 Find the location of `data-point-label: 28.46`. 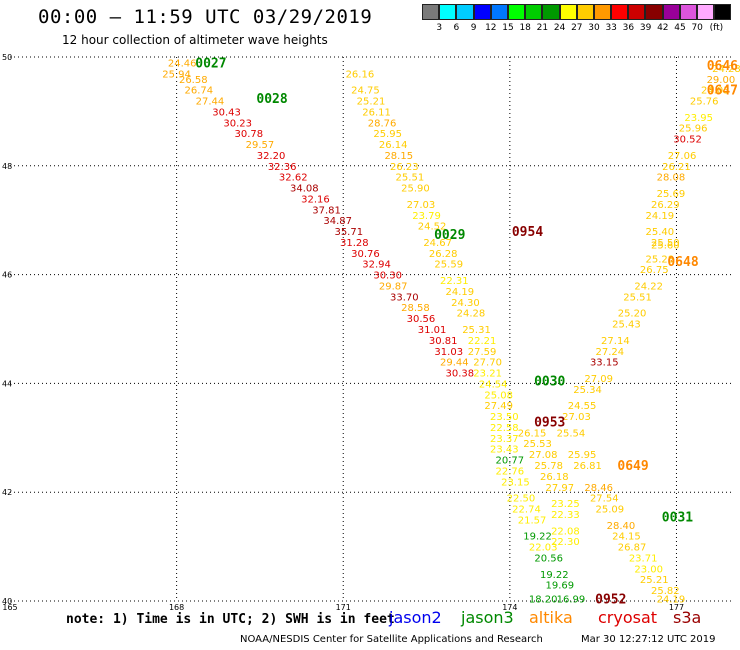

data-point-label: 28.46 is located at coordinates (598, 488).